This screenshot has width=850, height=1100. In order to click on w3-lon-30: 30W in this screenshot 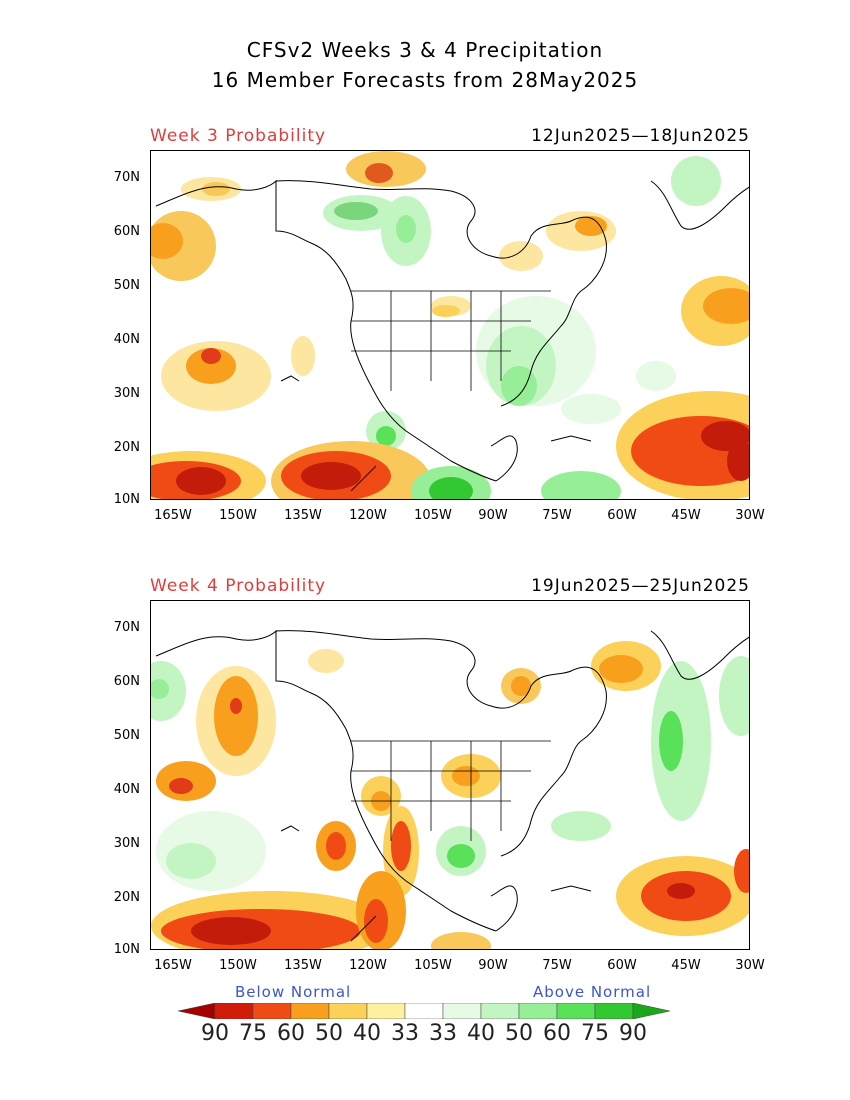, I will do `click(750, 515)`.